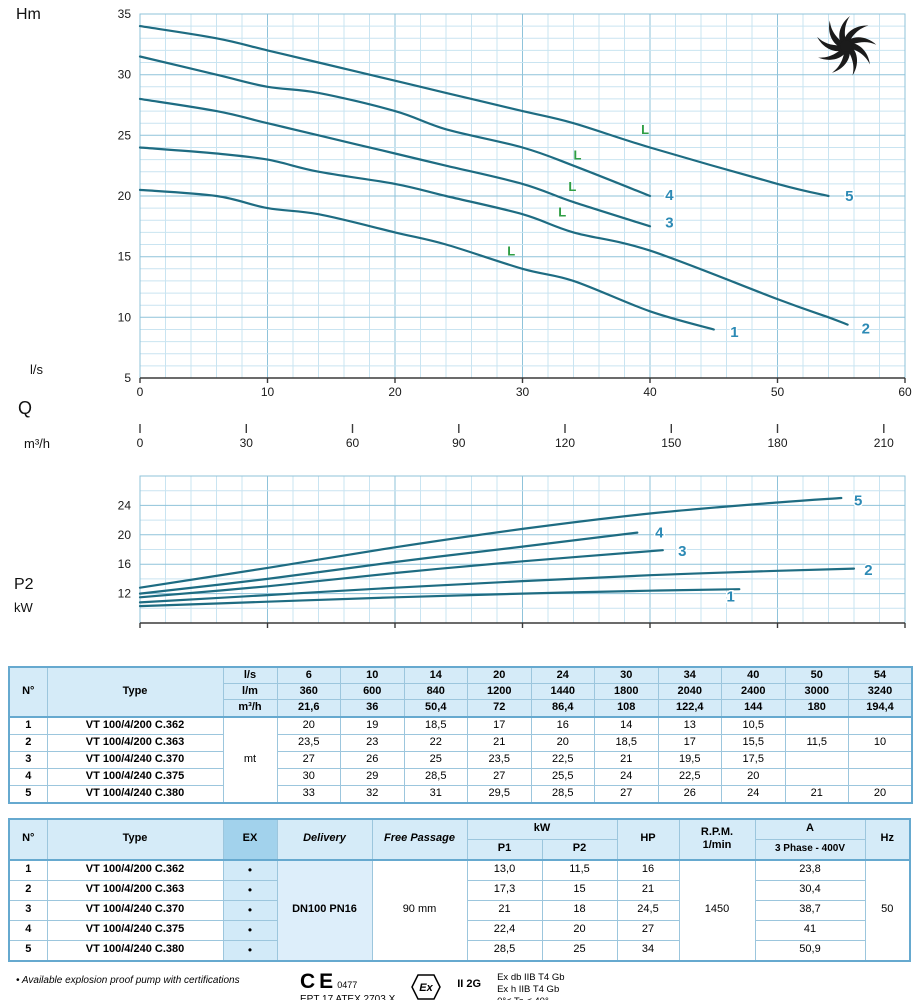  I want to click on table-header-cell: 3240, so click(880, 692).